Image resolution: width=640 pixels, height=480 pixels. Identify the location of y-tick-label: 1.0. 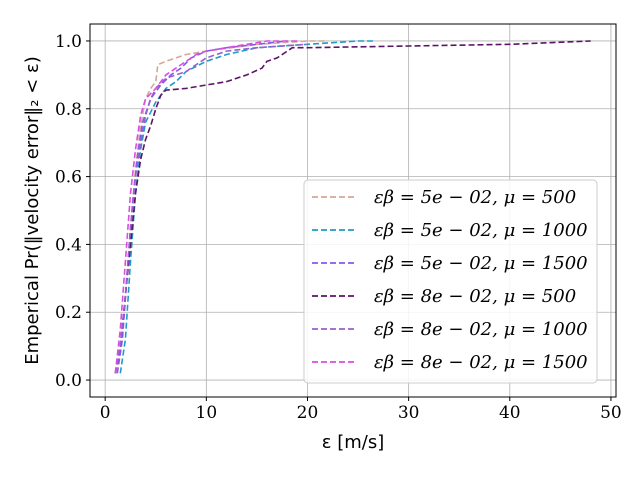
(68, 42).